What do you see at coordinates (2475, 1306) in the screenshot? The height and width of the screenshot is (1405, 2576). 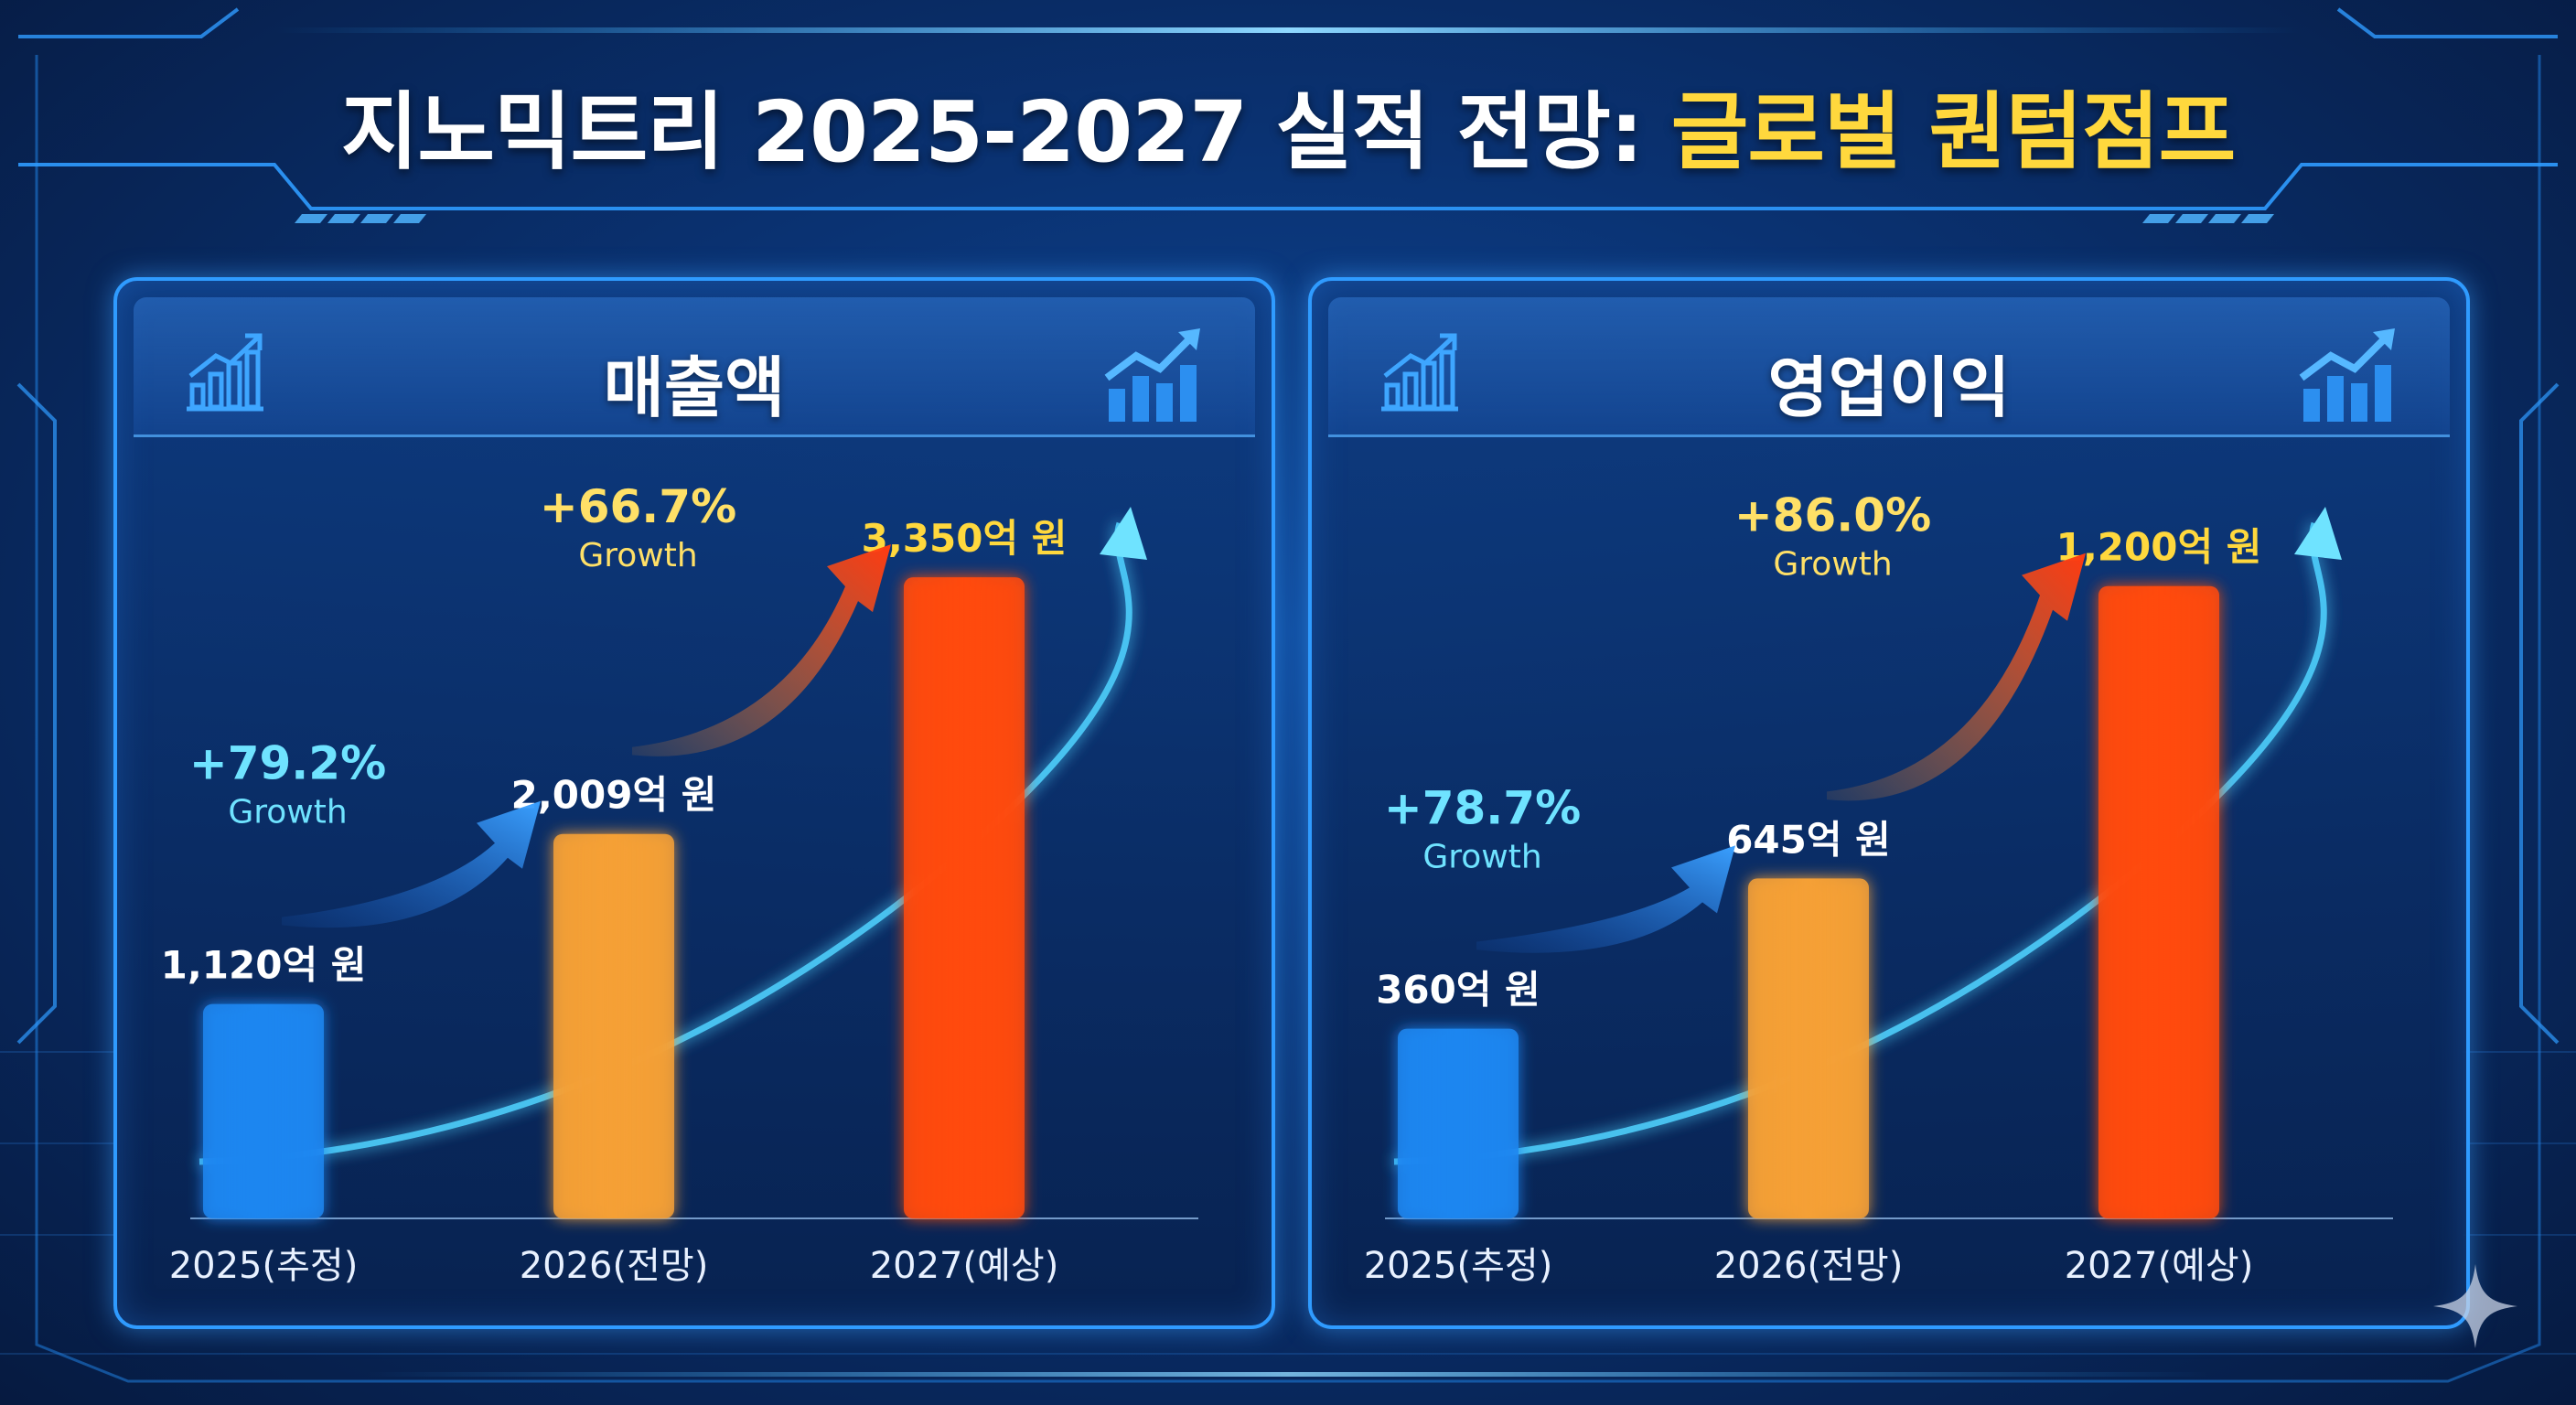 I see `sparkle-icon` at bounding box center [2475, 1306].